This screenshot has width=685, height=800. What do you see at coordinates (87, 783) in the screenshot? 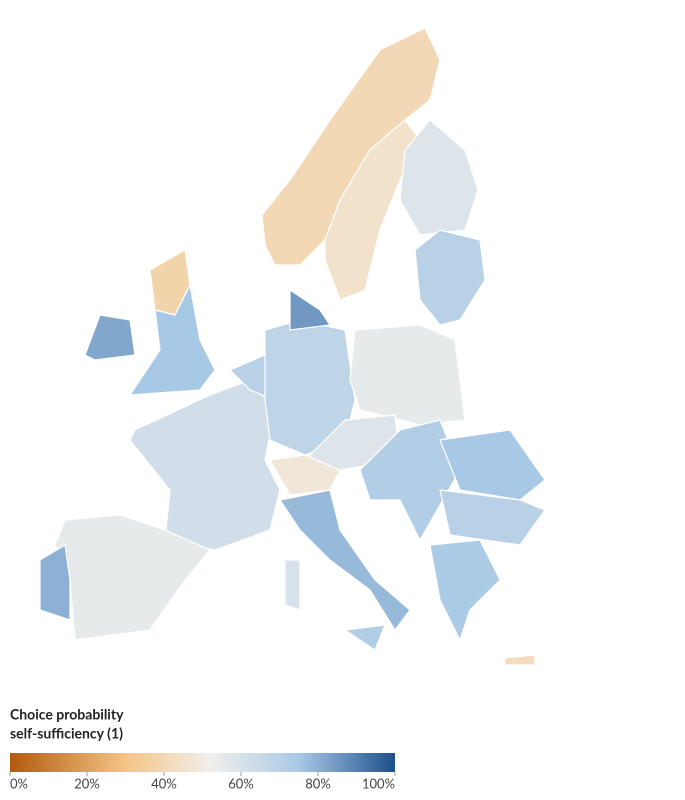
I see `legend-tick-label: 20%` at bounding box center [87, 783].